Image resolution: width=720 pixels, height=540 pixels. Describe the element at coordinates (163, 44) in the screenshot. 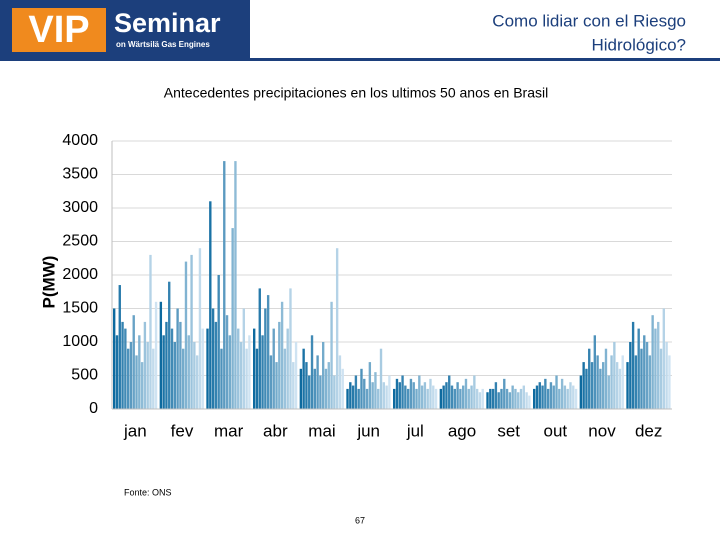

I see `logo-sub: on Wärtsilä Gas Engines` at that location.